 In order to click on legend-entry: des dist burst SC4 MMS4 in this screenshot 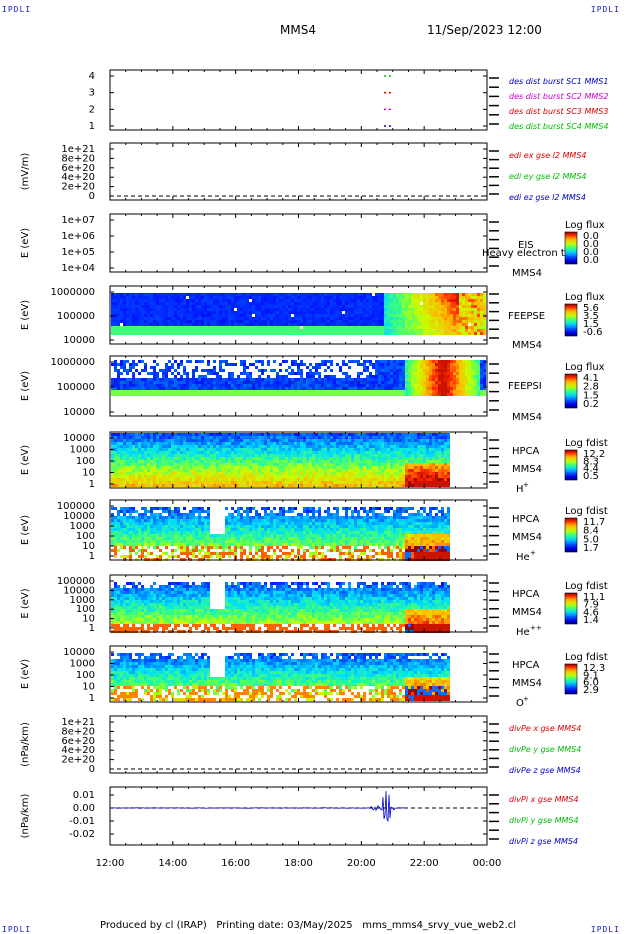, I will do `click(558, 126)`.